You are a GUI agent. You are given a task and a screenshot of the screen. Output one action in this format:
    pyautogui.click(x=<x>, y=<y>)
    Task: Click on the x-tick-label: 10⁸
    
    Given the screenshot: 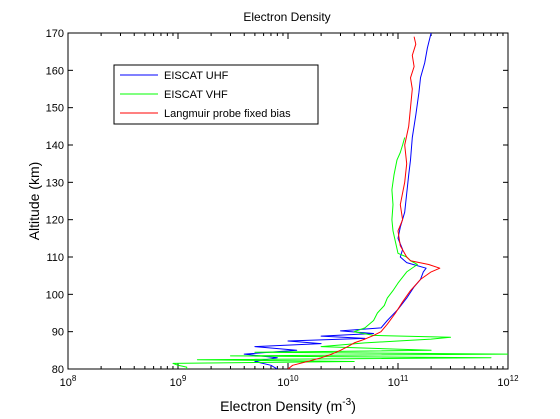 What is the action you would take?
    pyautogui.click(x=68, y=381)
    